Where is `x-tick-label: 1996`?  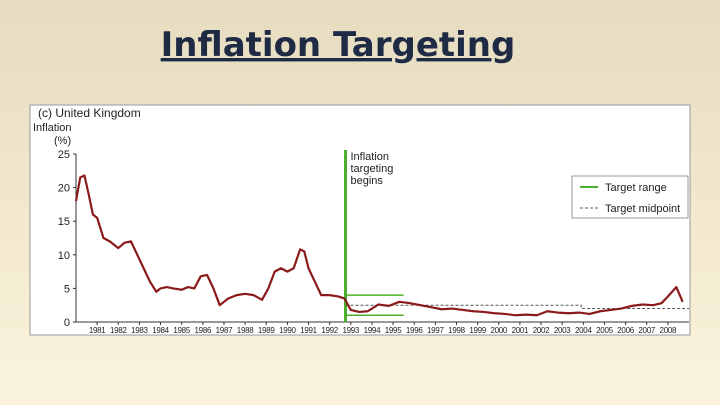
x-tick-label: 1996 is located at coordinates (414, 330).